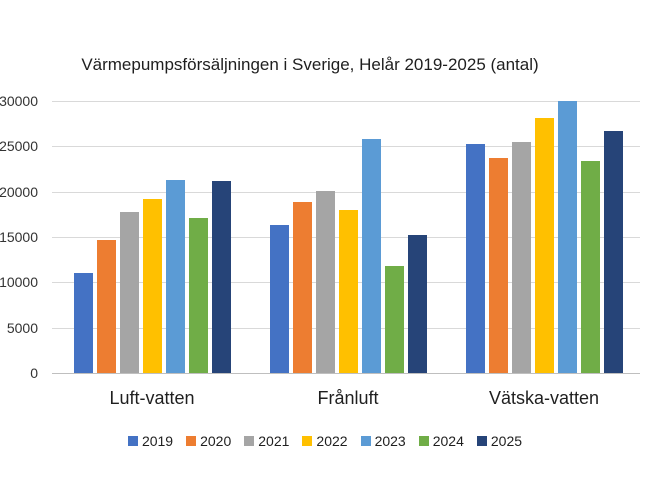 The width and height of the screenshot is (650, 500). I want to click on legend-item-2021: 2021, so click(266, 441).